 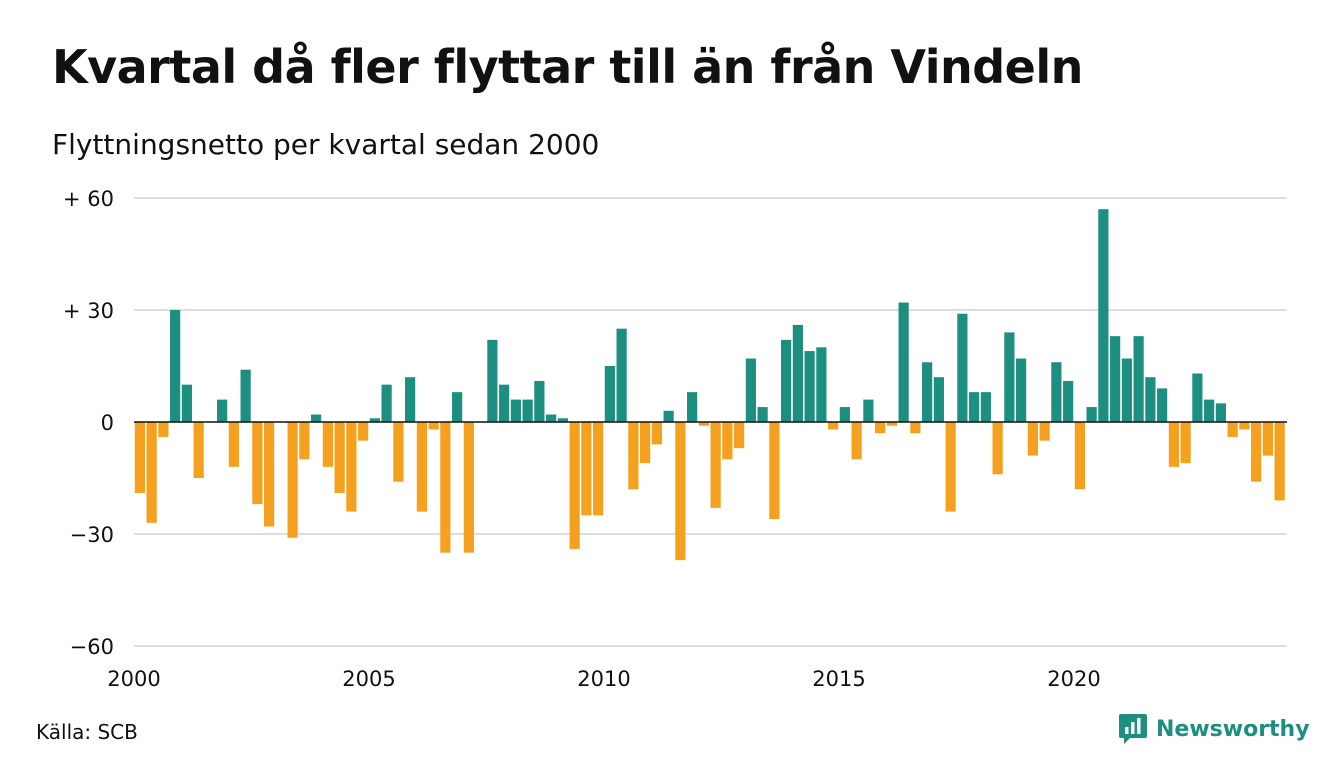 I want to click on source-note: Källa: SCB, so click(x=87, y=732).